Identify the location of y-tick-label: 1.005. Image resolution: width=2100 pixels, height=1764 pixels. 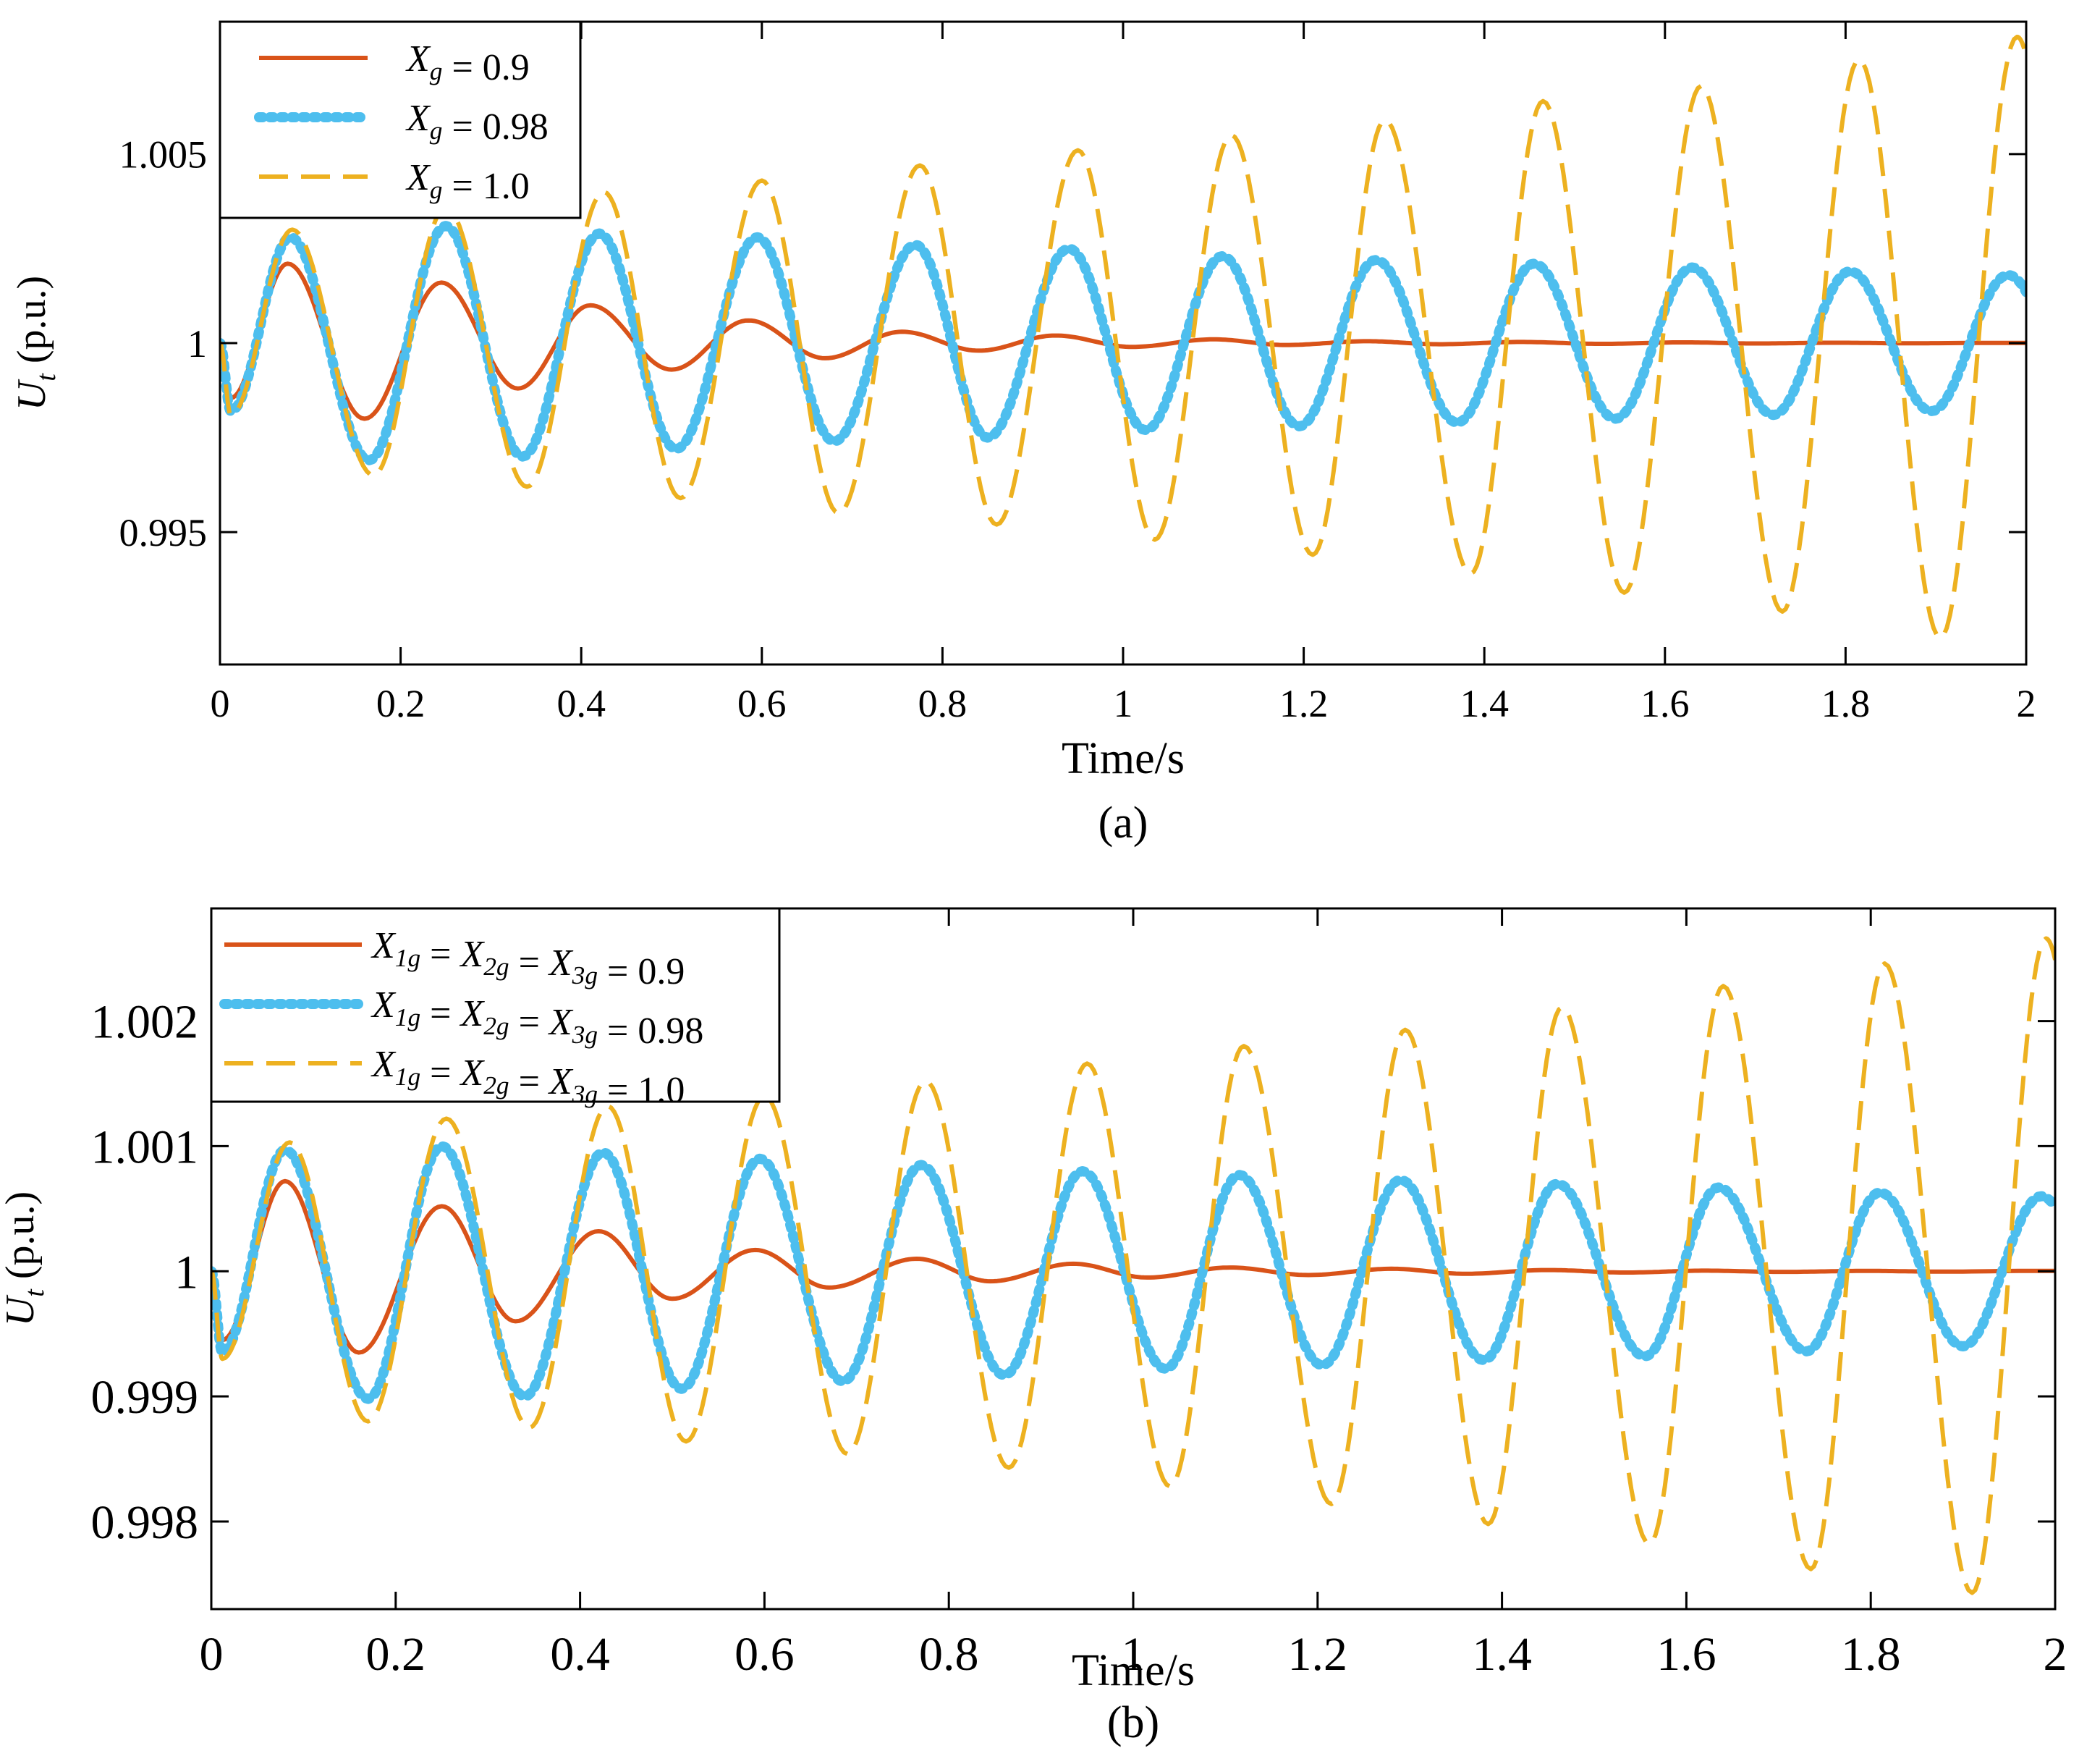
(164, 155).